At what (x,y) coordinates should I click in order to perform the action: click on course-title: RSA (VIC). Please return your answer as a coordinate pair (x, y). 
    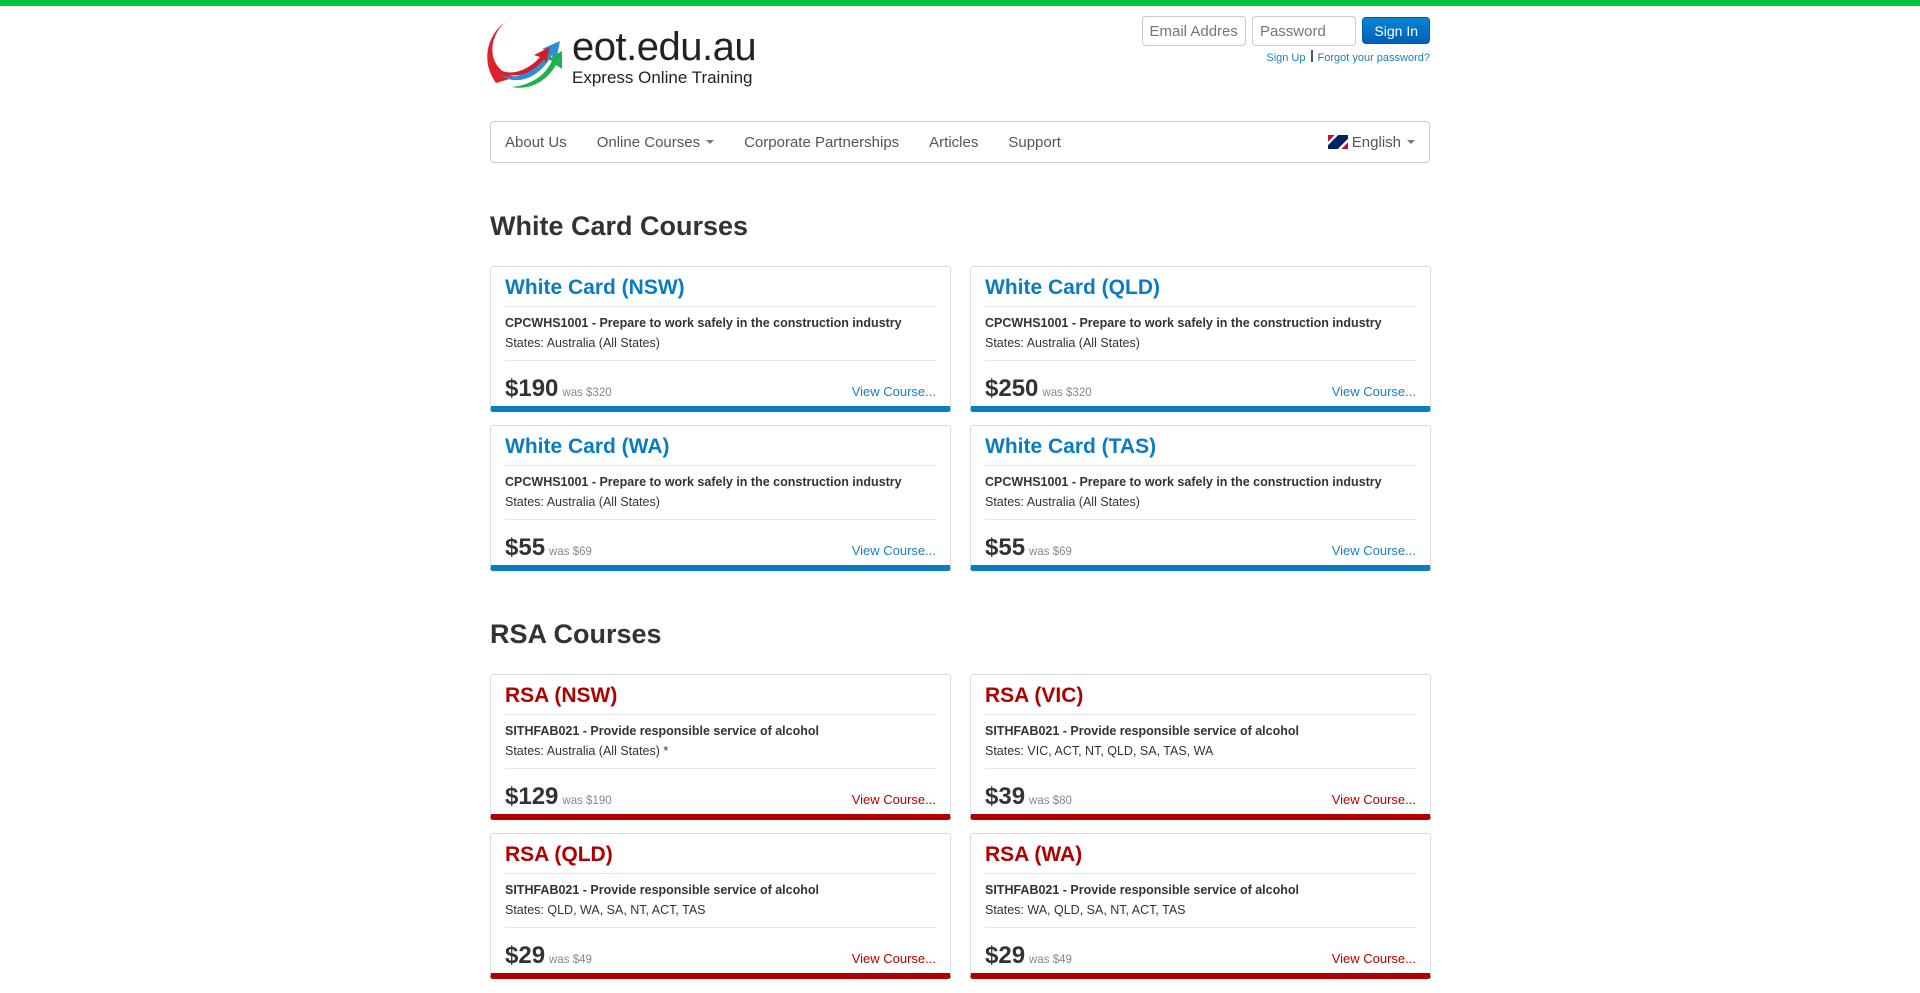
    Looking at the image, I should click on (1200, 699).